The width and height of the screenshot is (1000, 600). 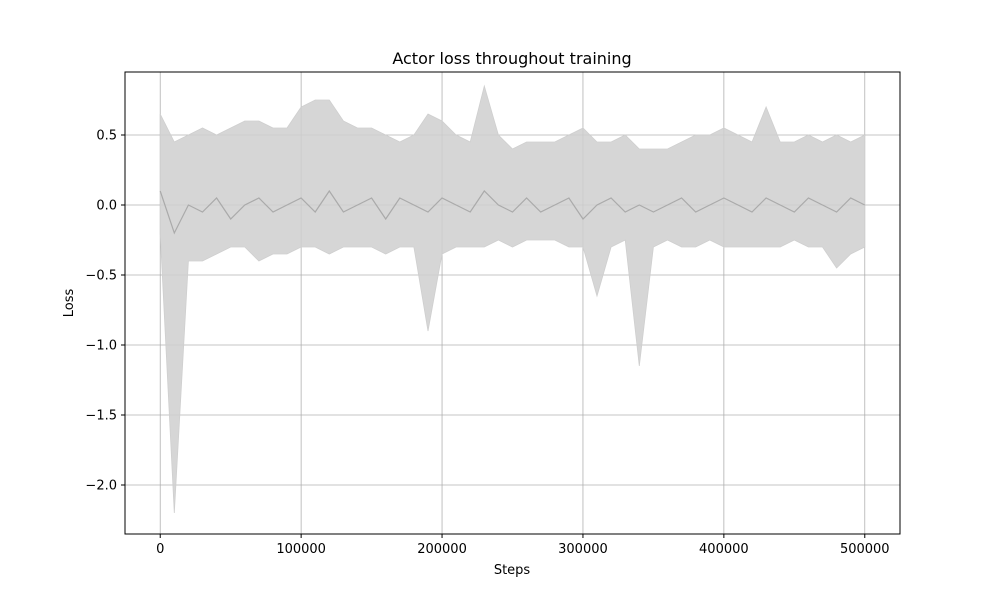 What do you see at coordinates (160, 549) in the screenshot?
I see `x-tick-label: 0` at bounding box center [160, 549].